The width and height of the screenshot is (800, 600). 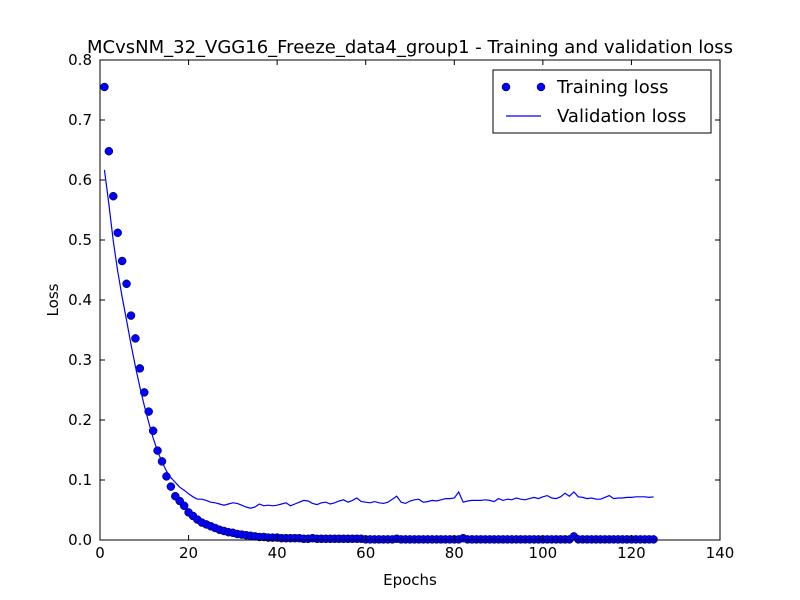 I want to click on x-tick-label: 100, so click(x=543, y=553).